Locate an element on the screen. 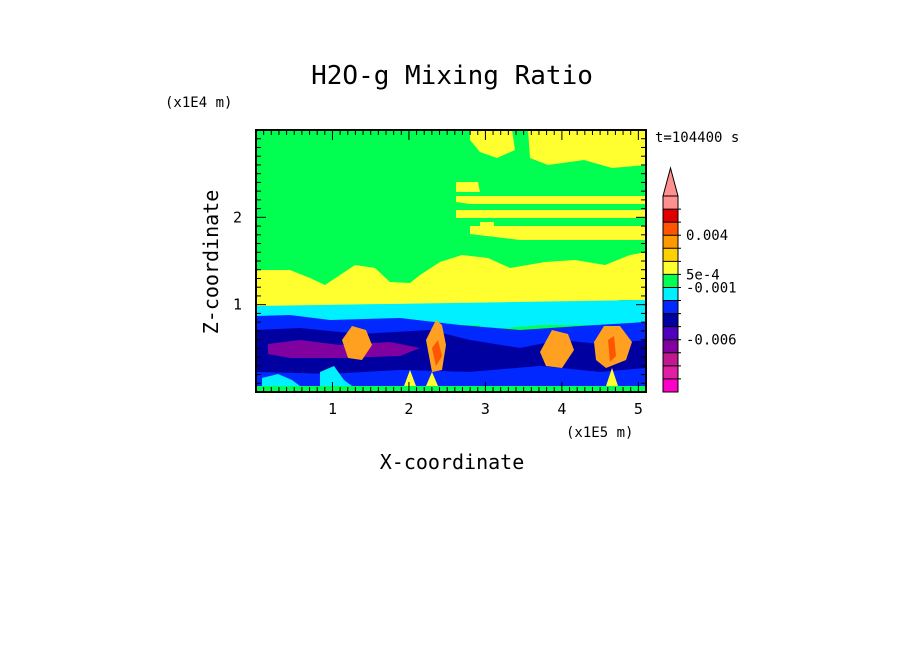  colorbar-label: -0.006 is located at coordinates (711, 341).